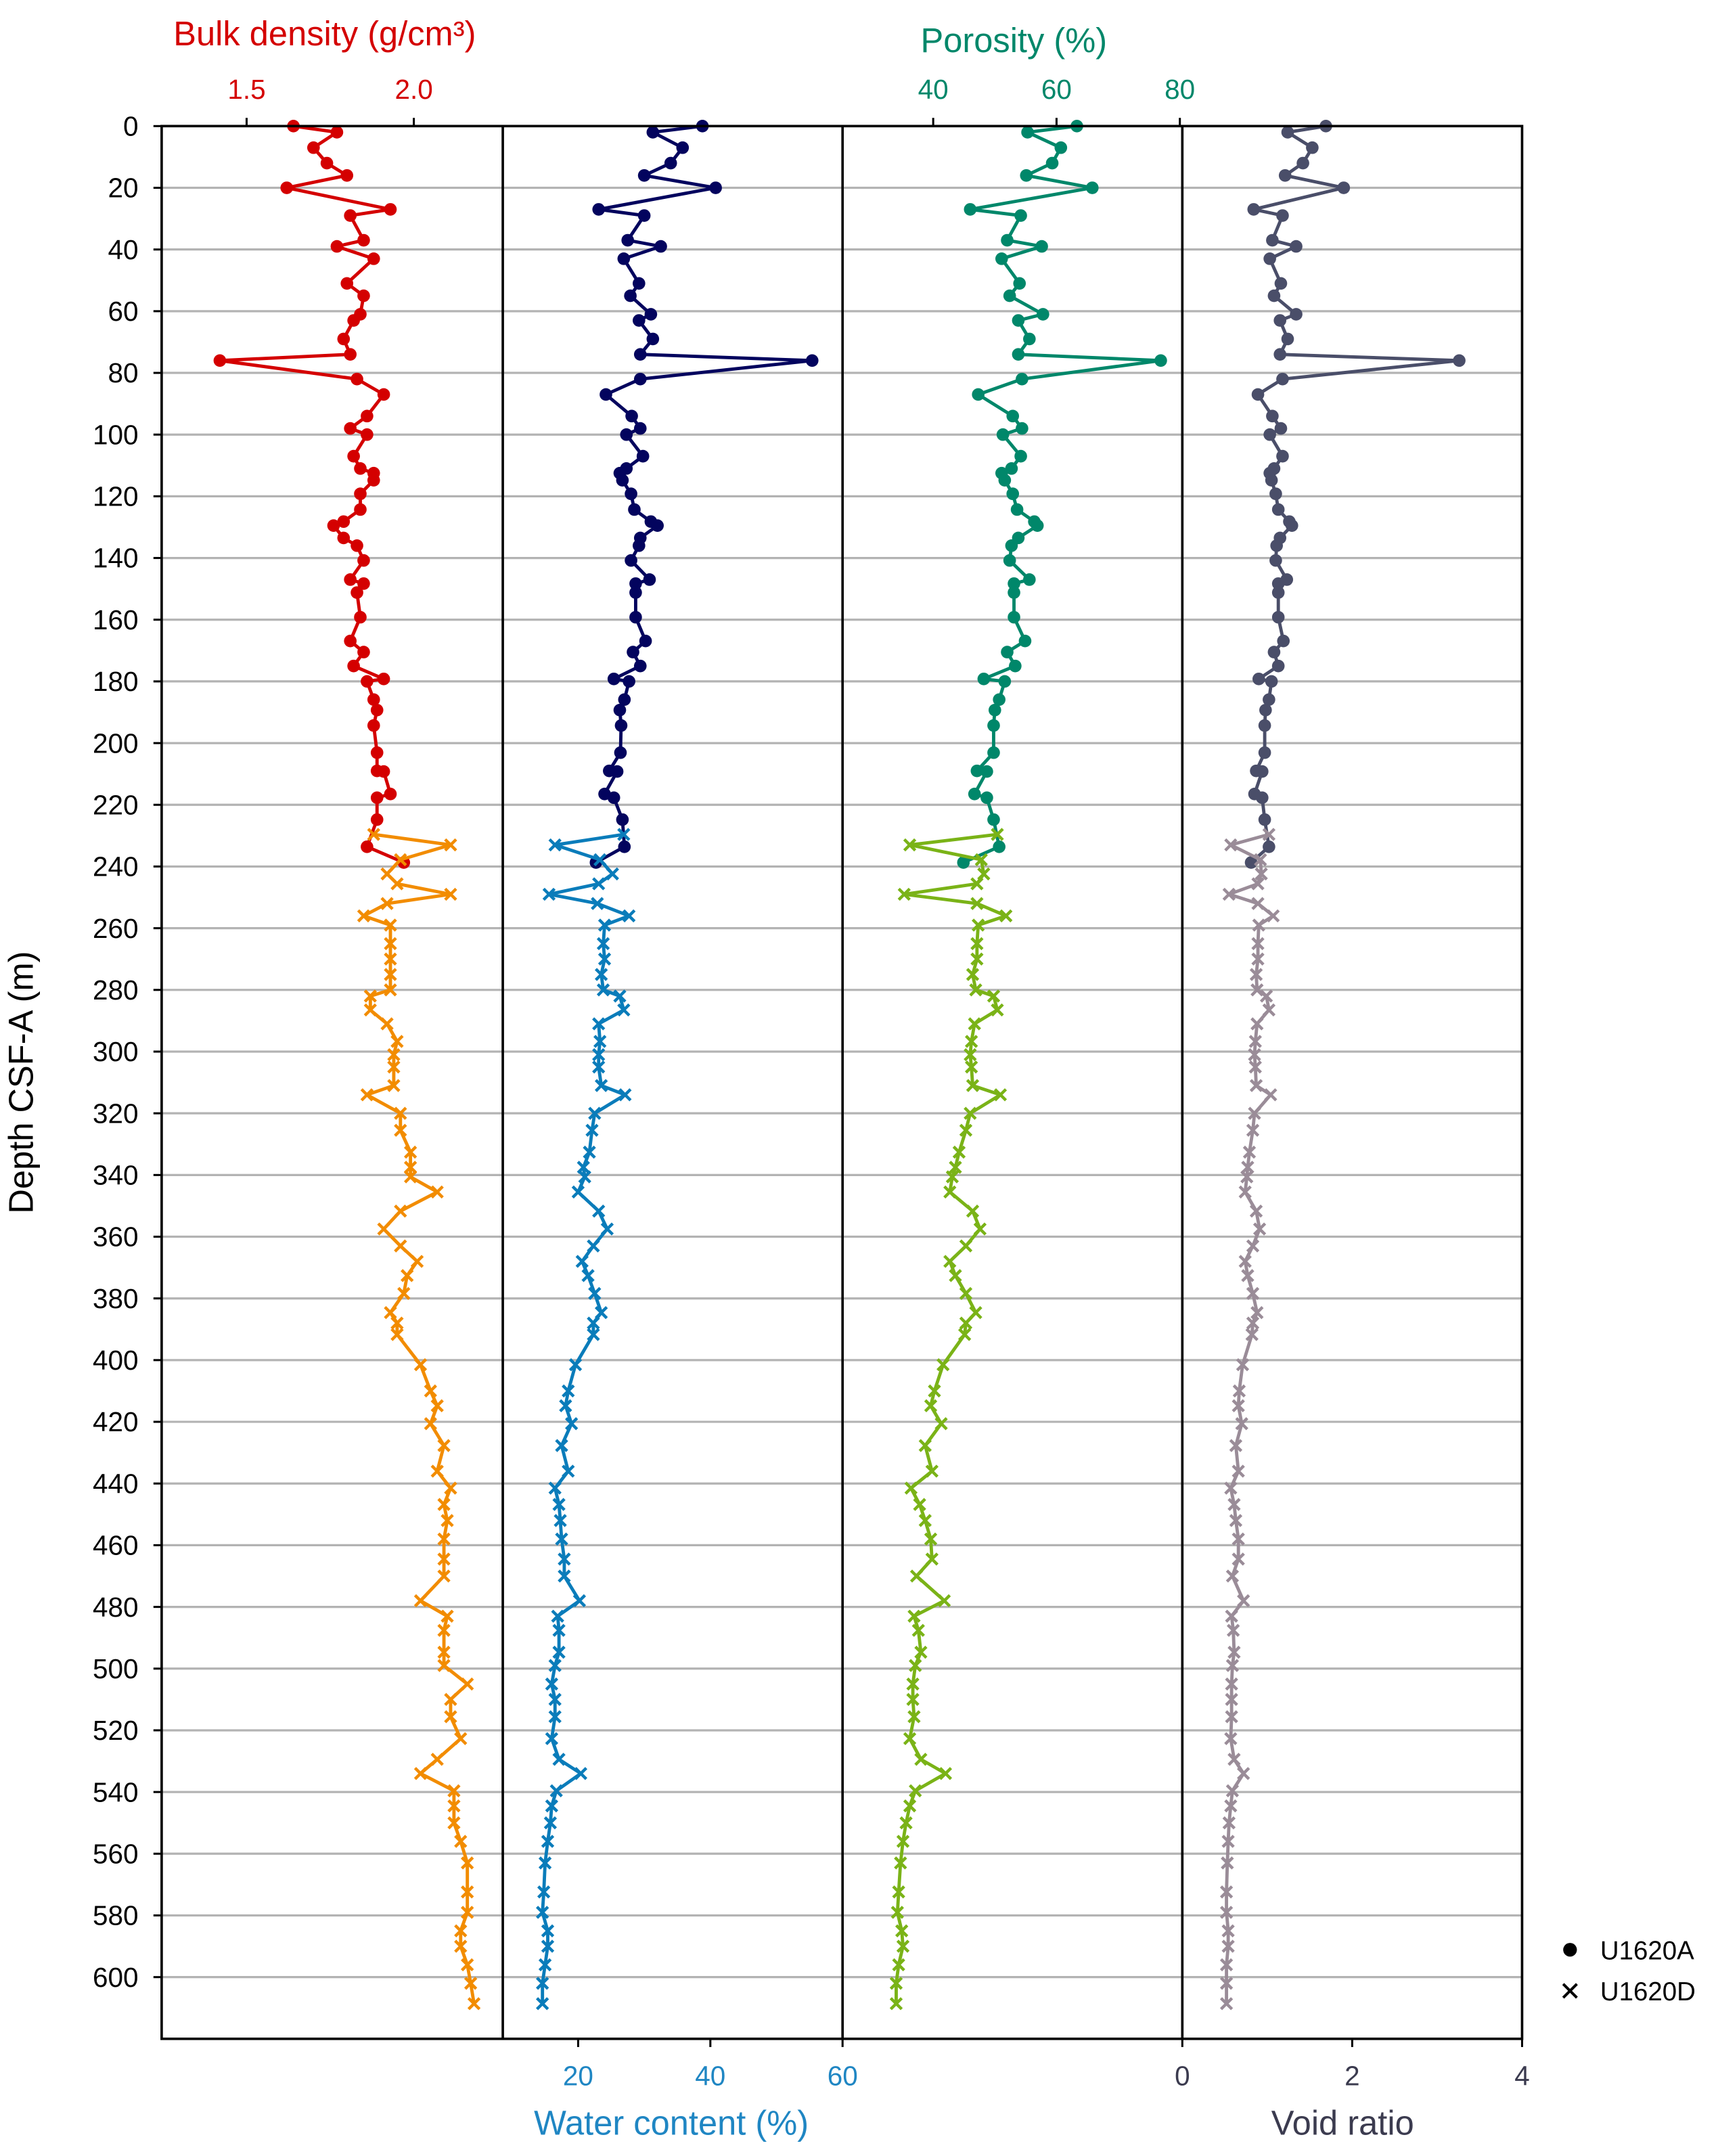  I want to click on y-tick-label: 580, so click(116, 1915).